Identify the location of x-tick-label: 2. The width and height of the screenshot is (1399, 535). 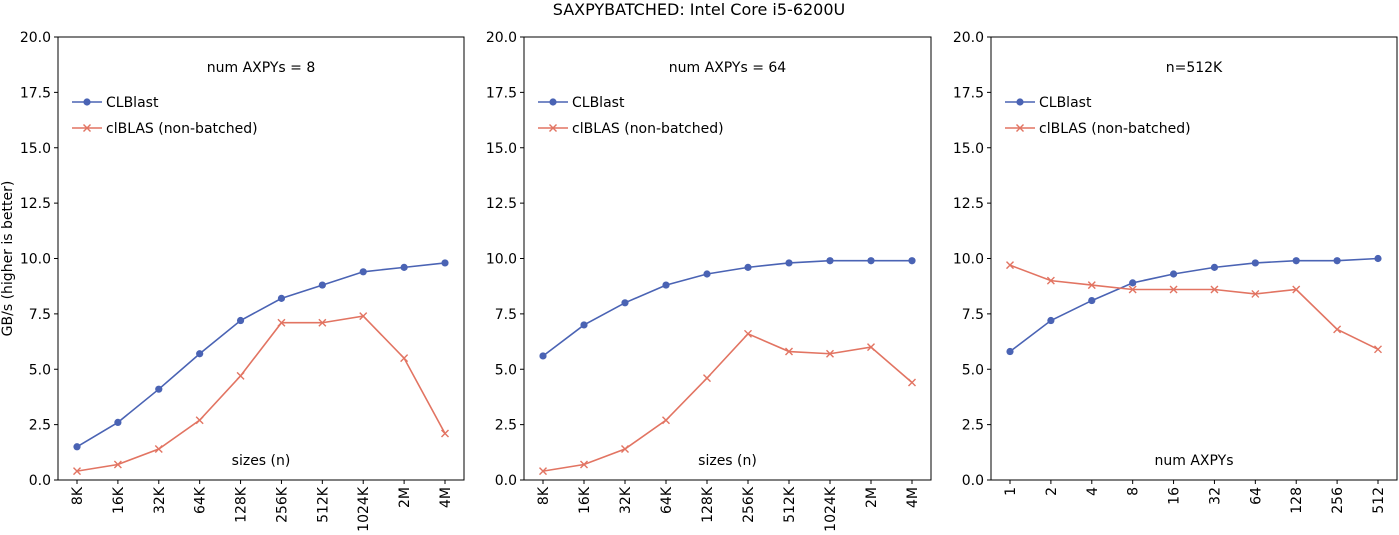
(1052, 491).